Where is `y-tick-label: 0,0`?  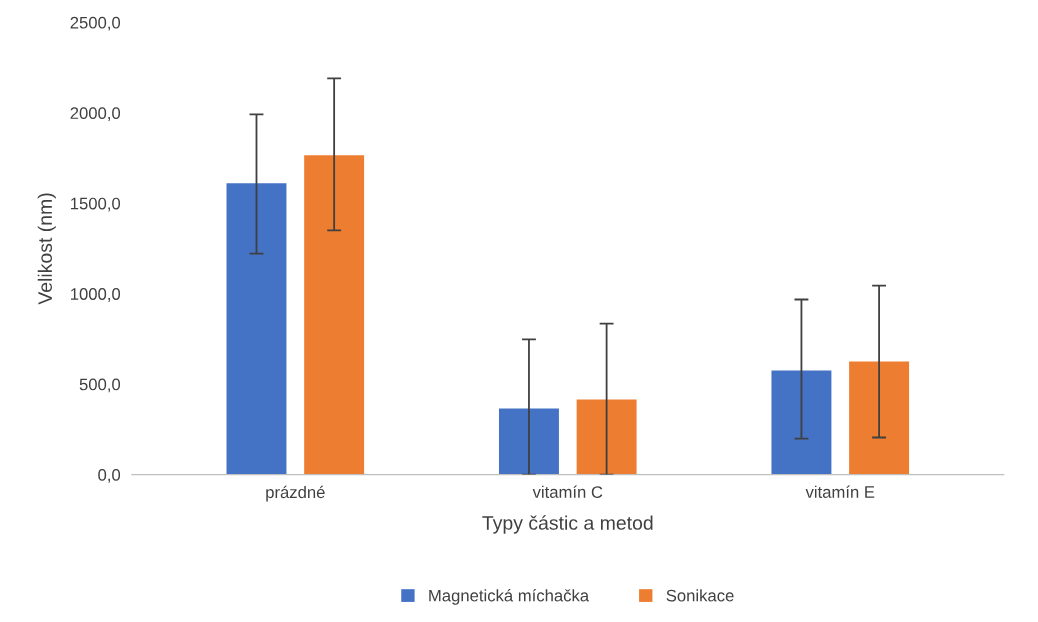 y-tick-label: 0,0 is located at coordinates (109, 475).